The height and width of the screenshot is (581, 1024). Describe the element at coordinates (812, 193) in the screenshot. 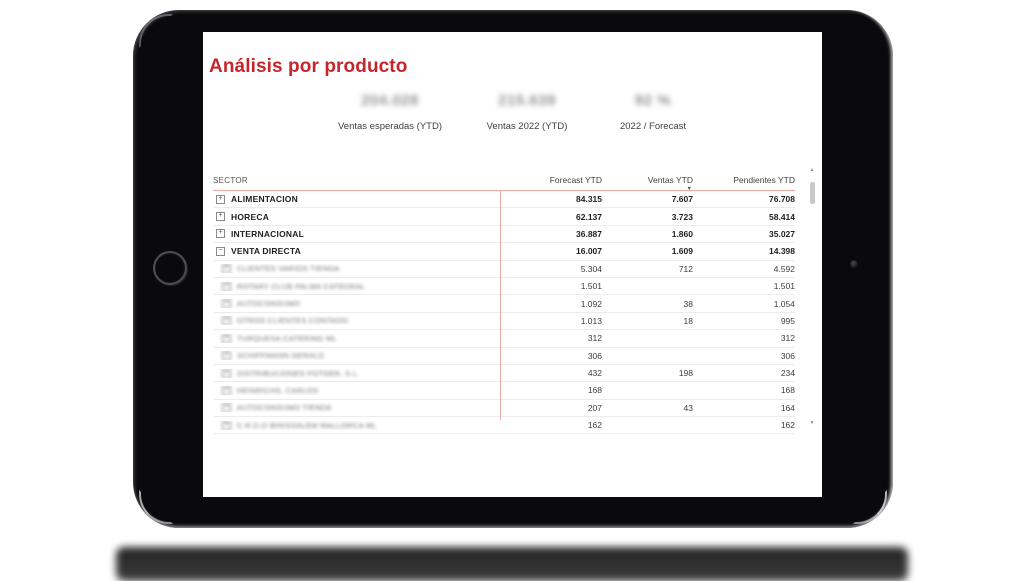

I see `scrollbar-thumb` at that location.